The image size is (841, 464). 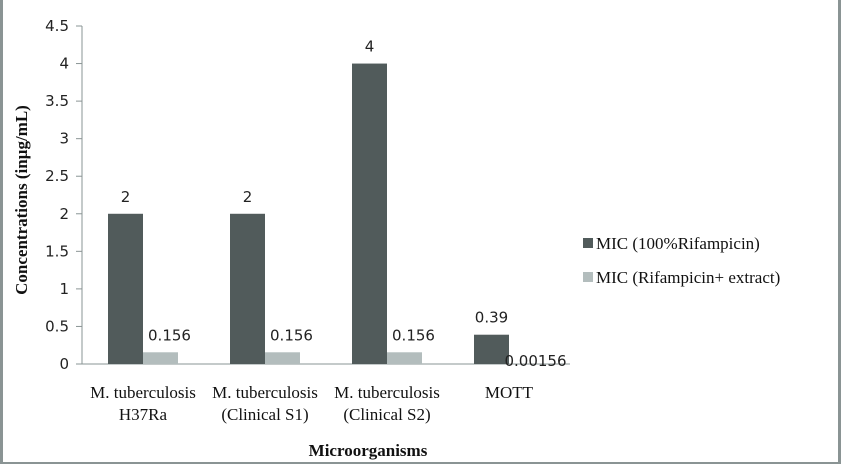 What do you see at coordinates (64, 214) in the screenshot?
I see `y-tick-label: 2` at bounding box center [64, 214].